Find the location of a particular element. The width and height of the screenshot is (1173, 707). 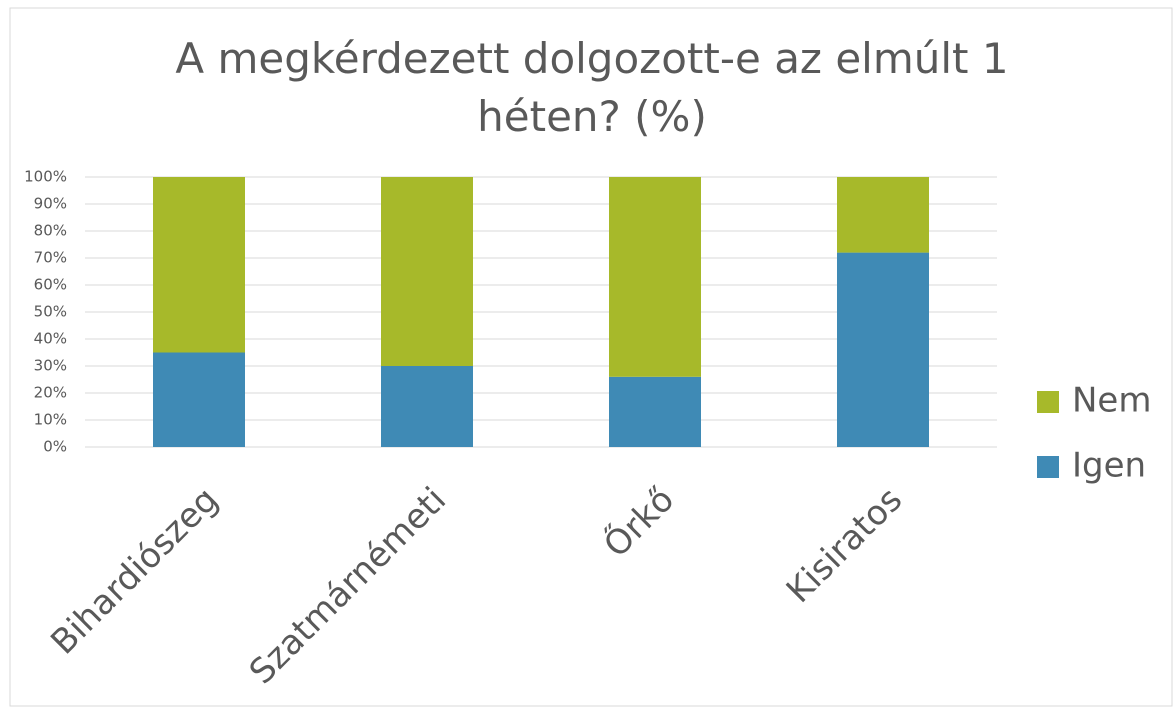

x-tick-label: Szatmárnémeti is located at coordinates (348, 586).